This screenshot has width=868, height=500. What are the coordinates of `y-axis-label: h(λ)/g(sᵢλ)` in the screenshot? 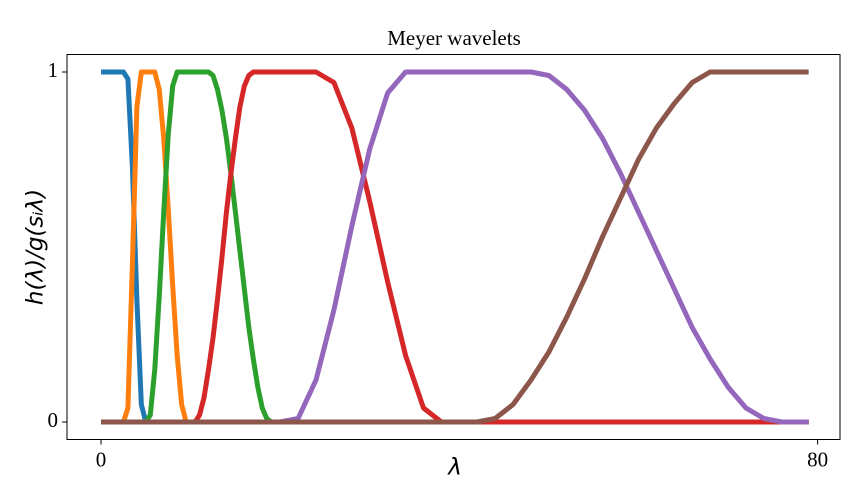 It's located at (36, 247).